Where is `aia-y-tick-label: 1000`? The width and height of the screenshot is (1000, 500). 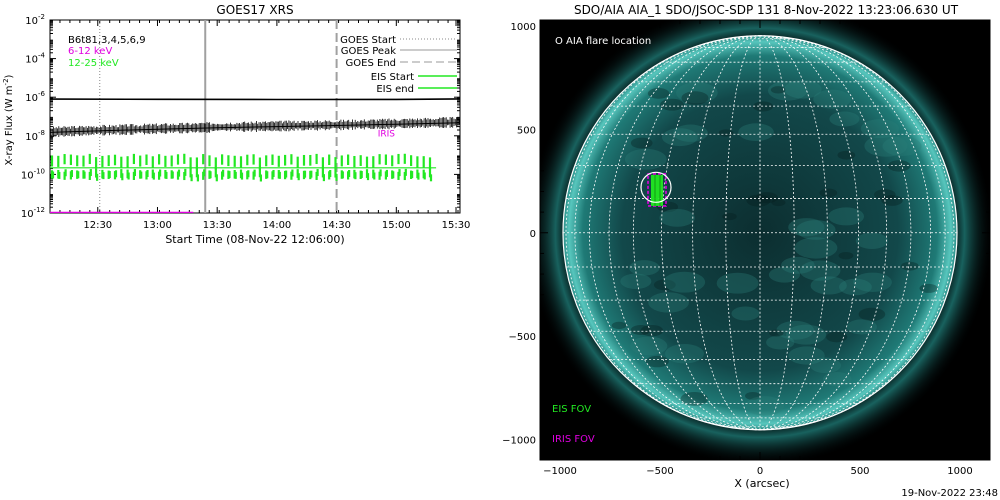
aia-y-tick-label: 1000 is located at coordinates (523, 27).